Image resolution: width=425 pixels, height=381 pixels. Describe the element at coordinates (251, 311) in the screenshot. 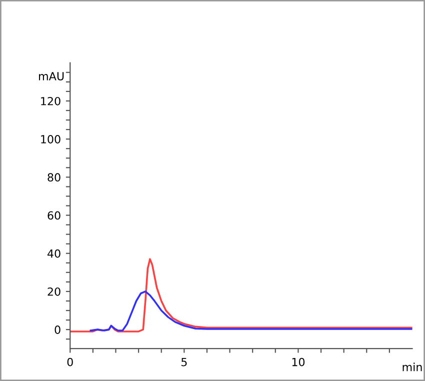

I see `line-series` at that location.